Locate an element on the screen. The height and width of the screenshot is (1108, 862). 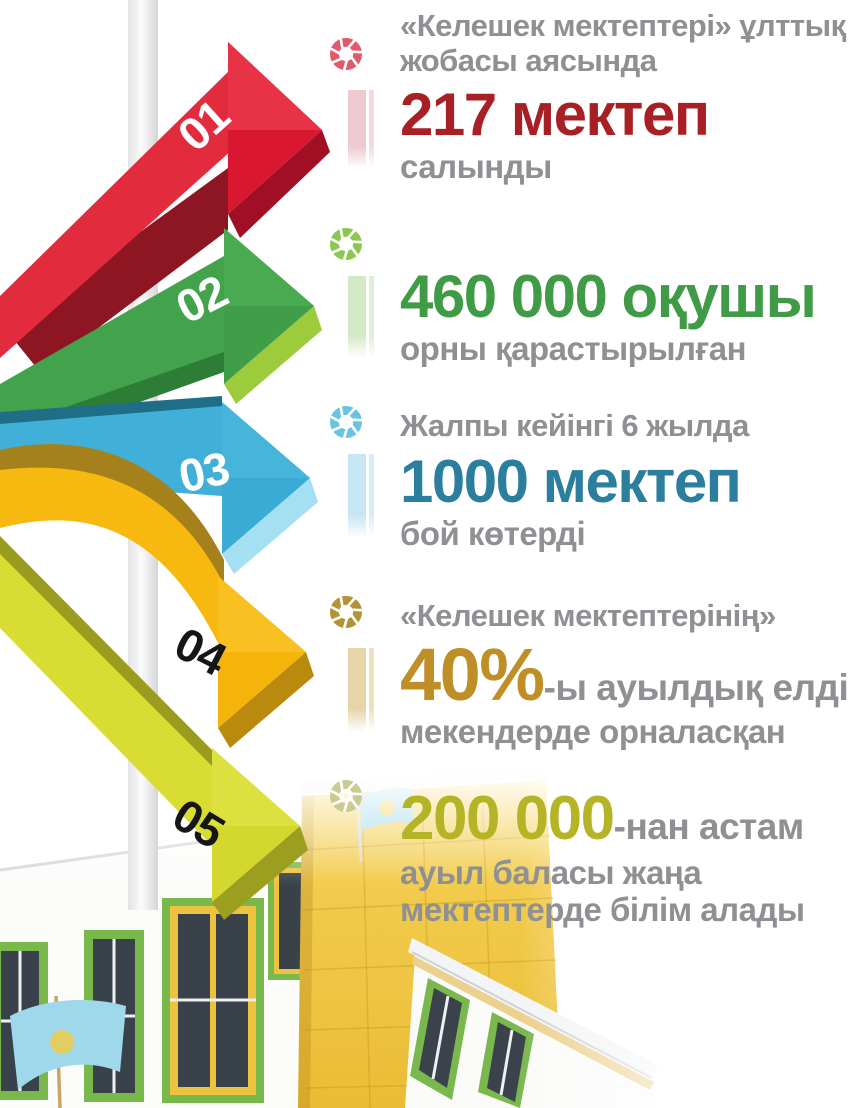
stat-big-line: 217 мектеп is located at coordinates (631, 115).